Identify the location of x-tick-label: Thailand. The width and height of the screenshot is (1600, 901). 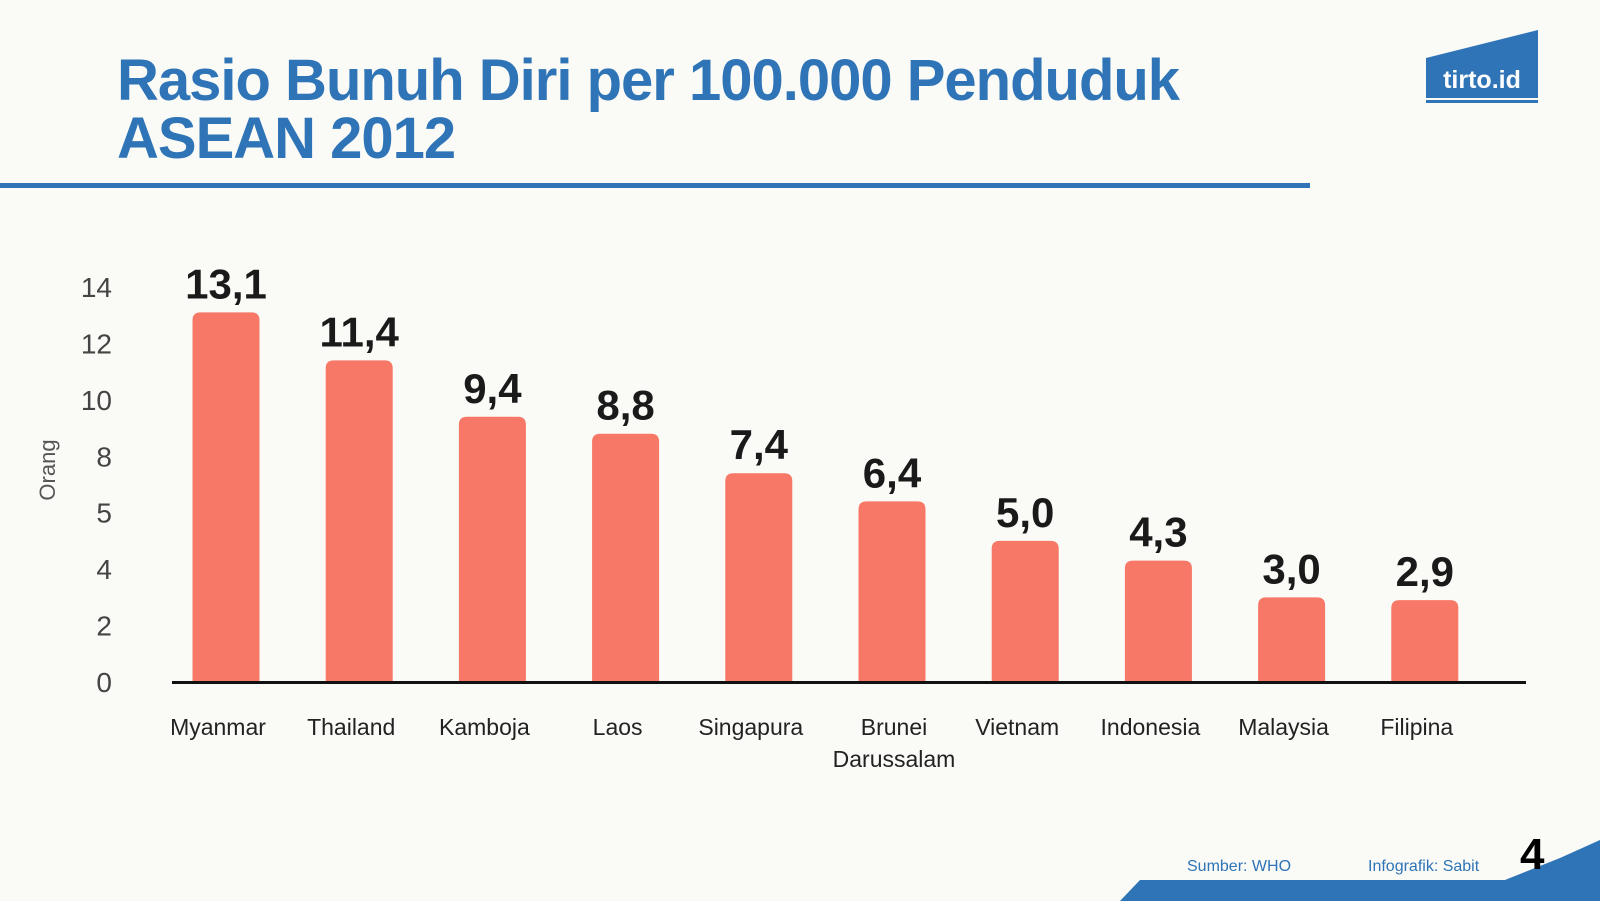
(351, 727).